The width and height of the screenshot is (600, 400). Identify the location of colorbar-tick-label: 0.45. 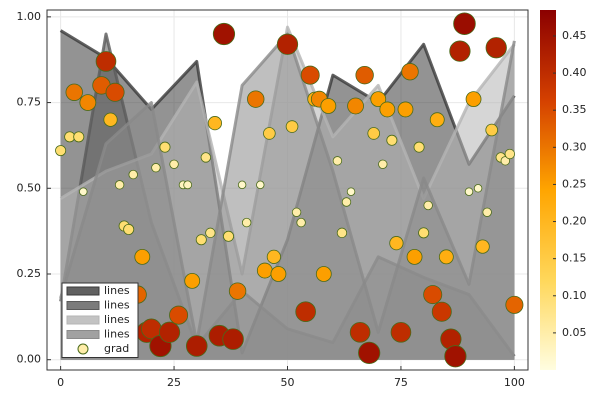
(574, 35).